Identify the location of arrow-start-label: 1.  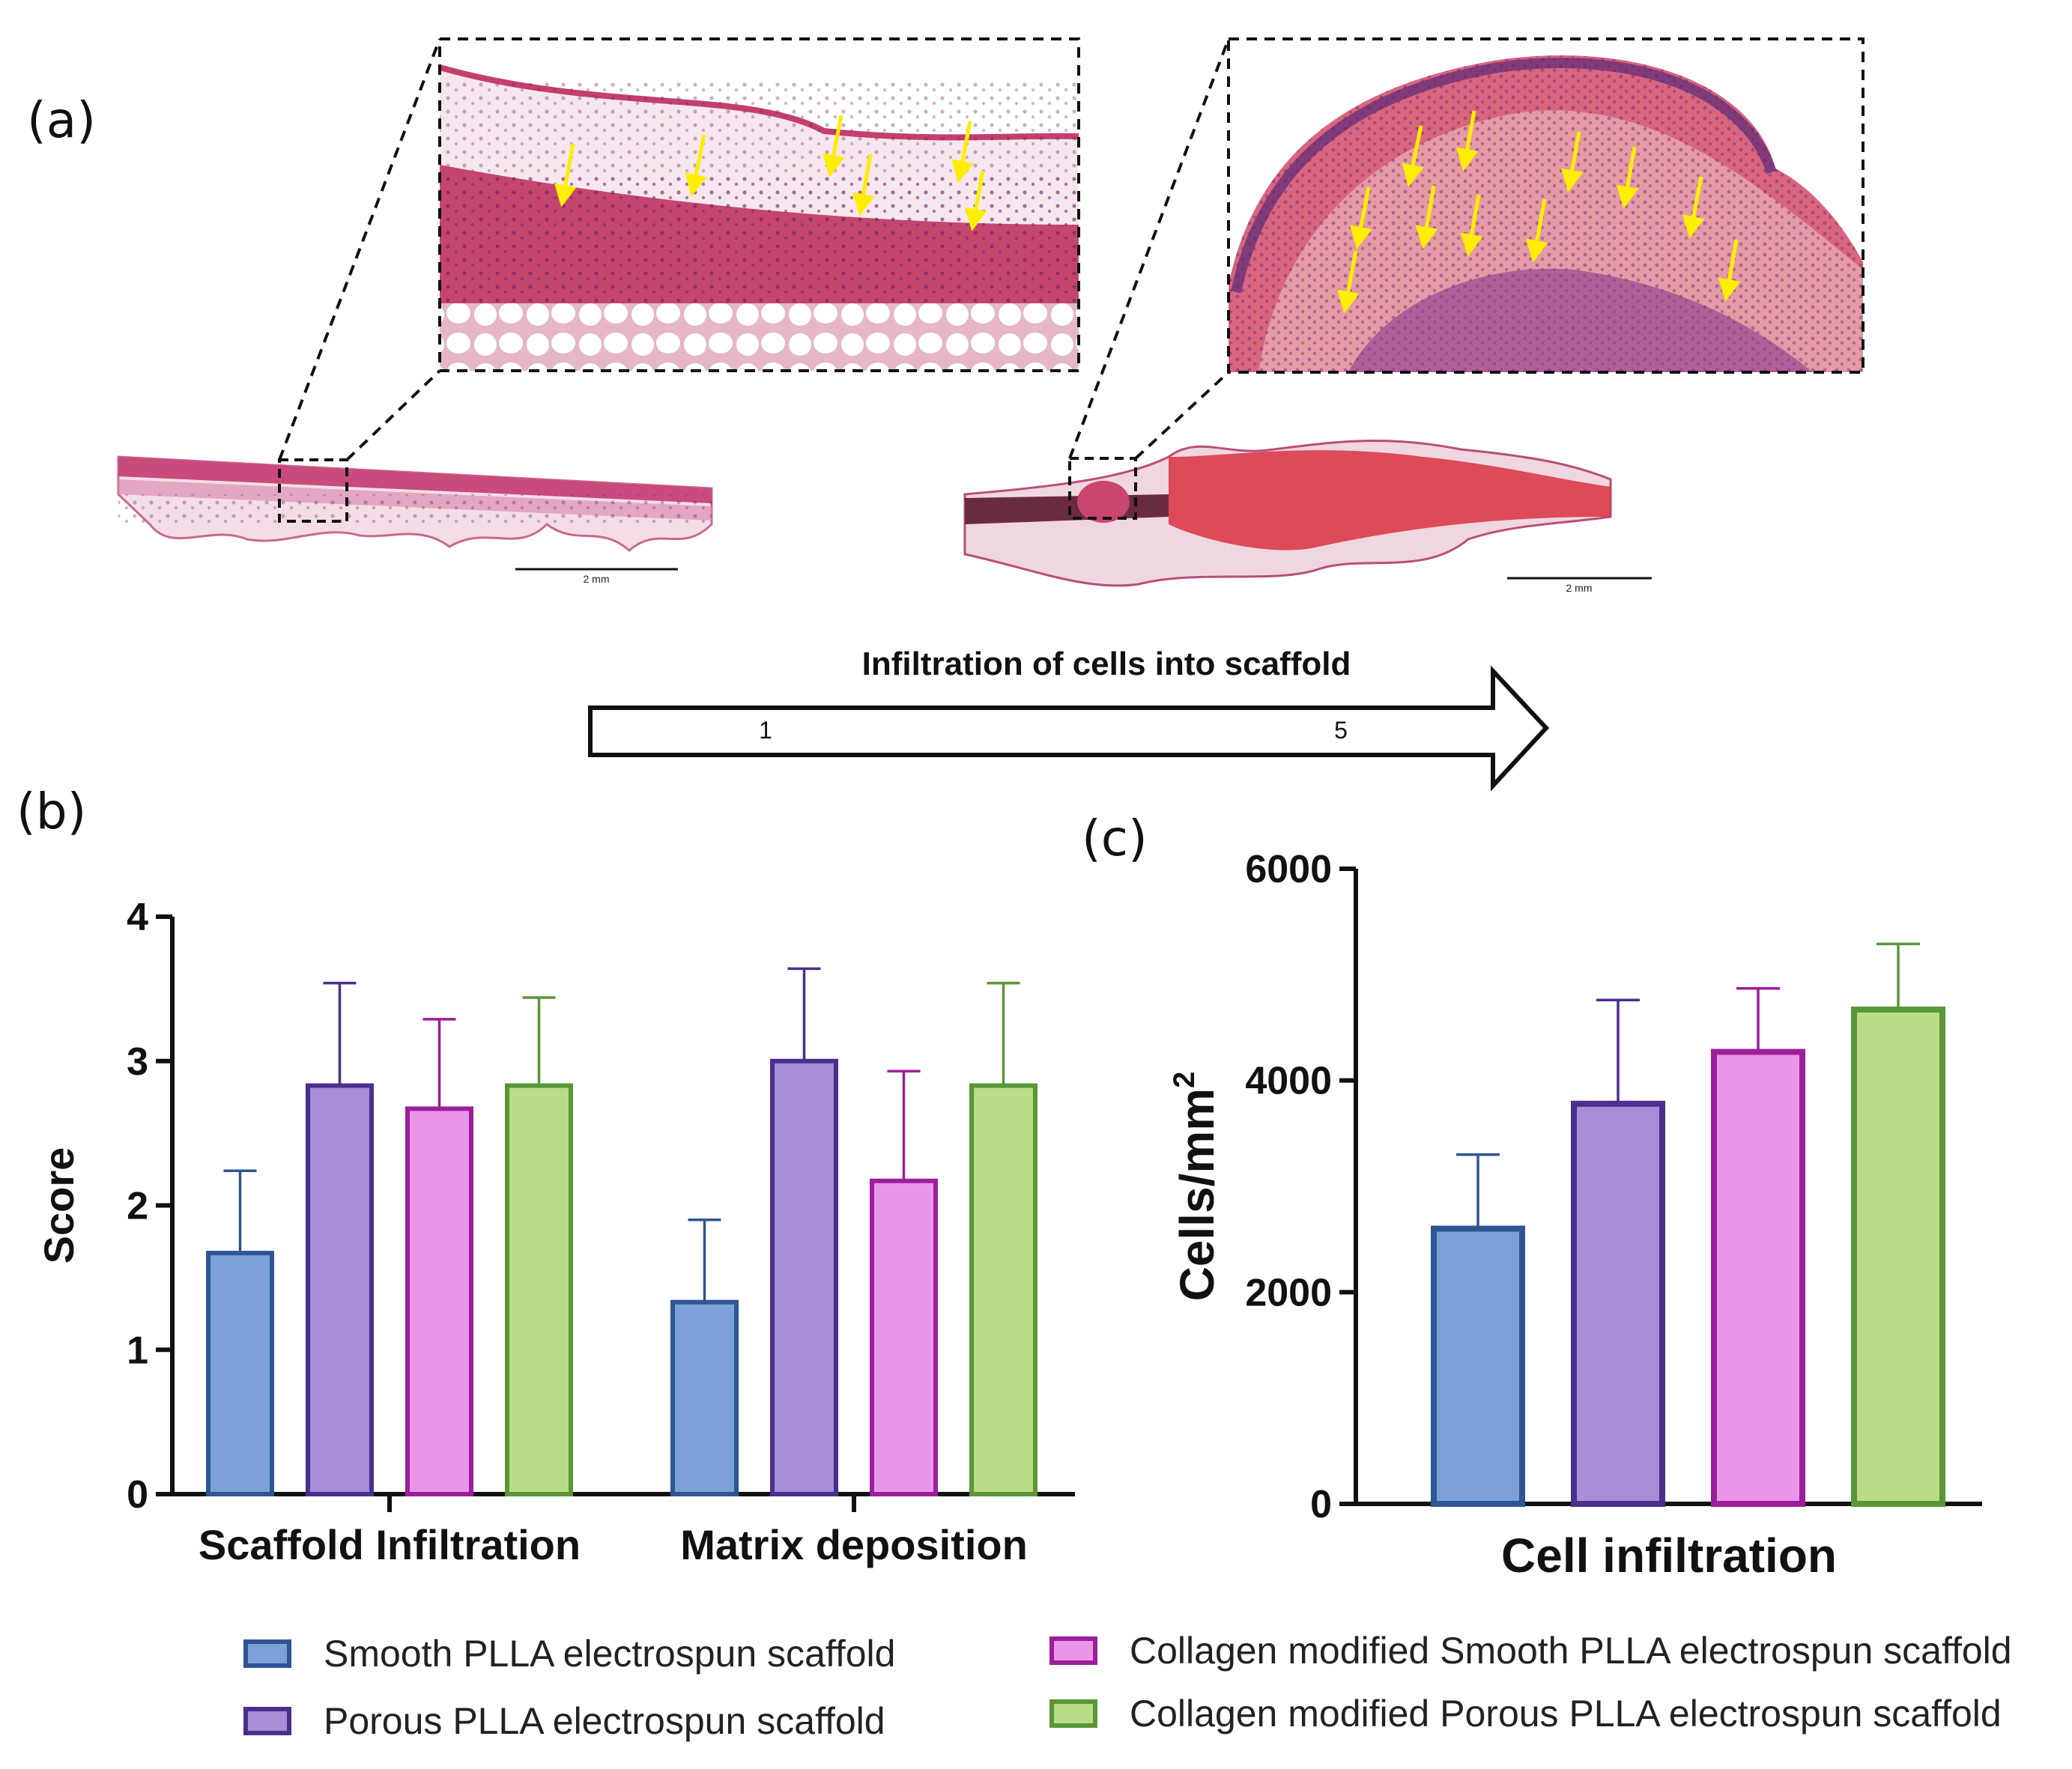
(766, 730).